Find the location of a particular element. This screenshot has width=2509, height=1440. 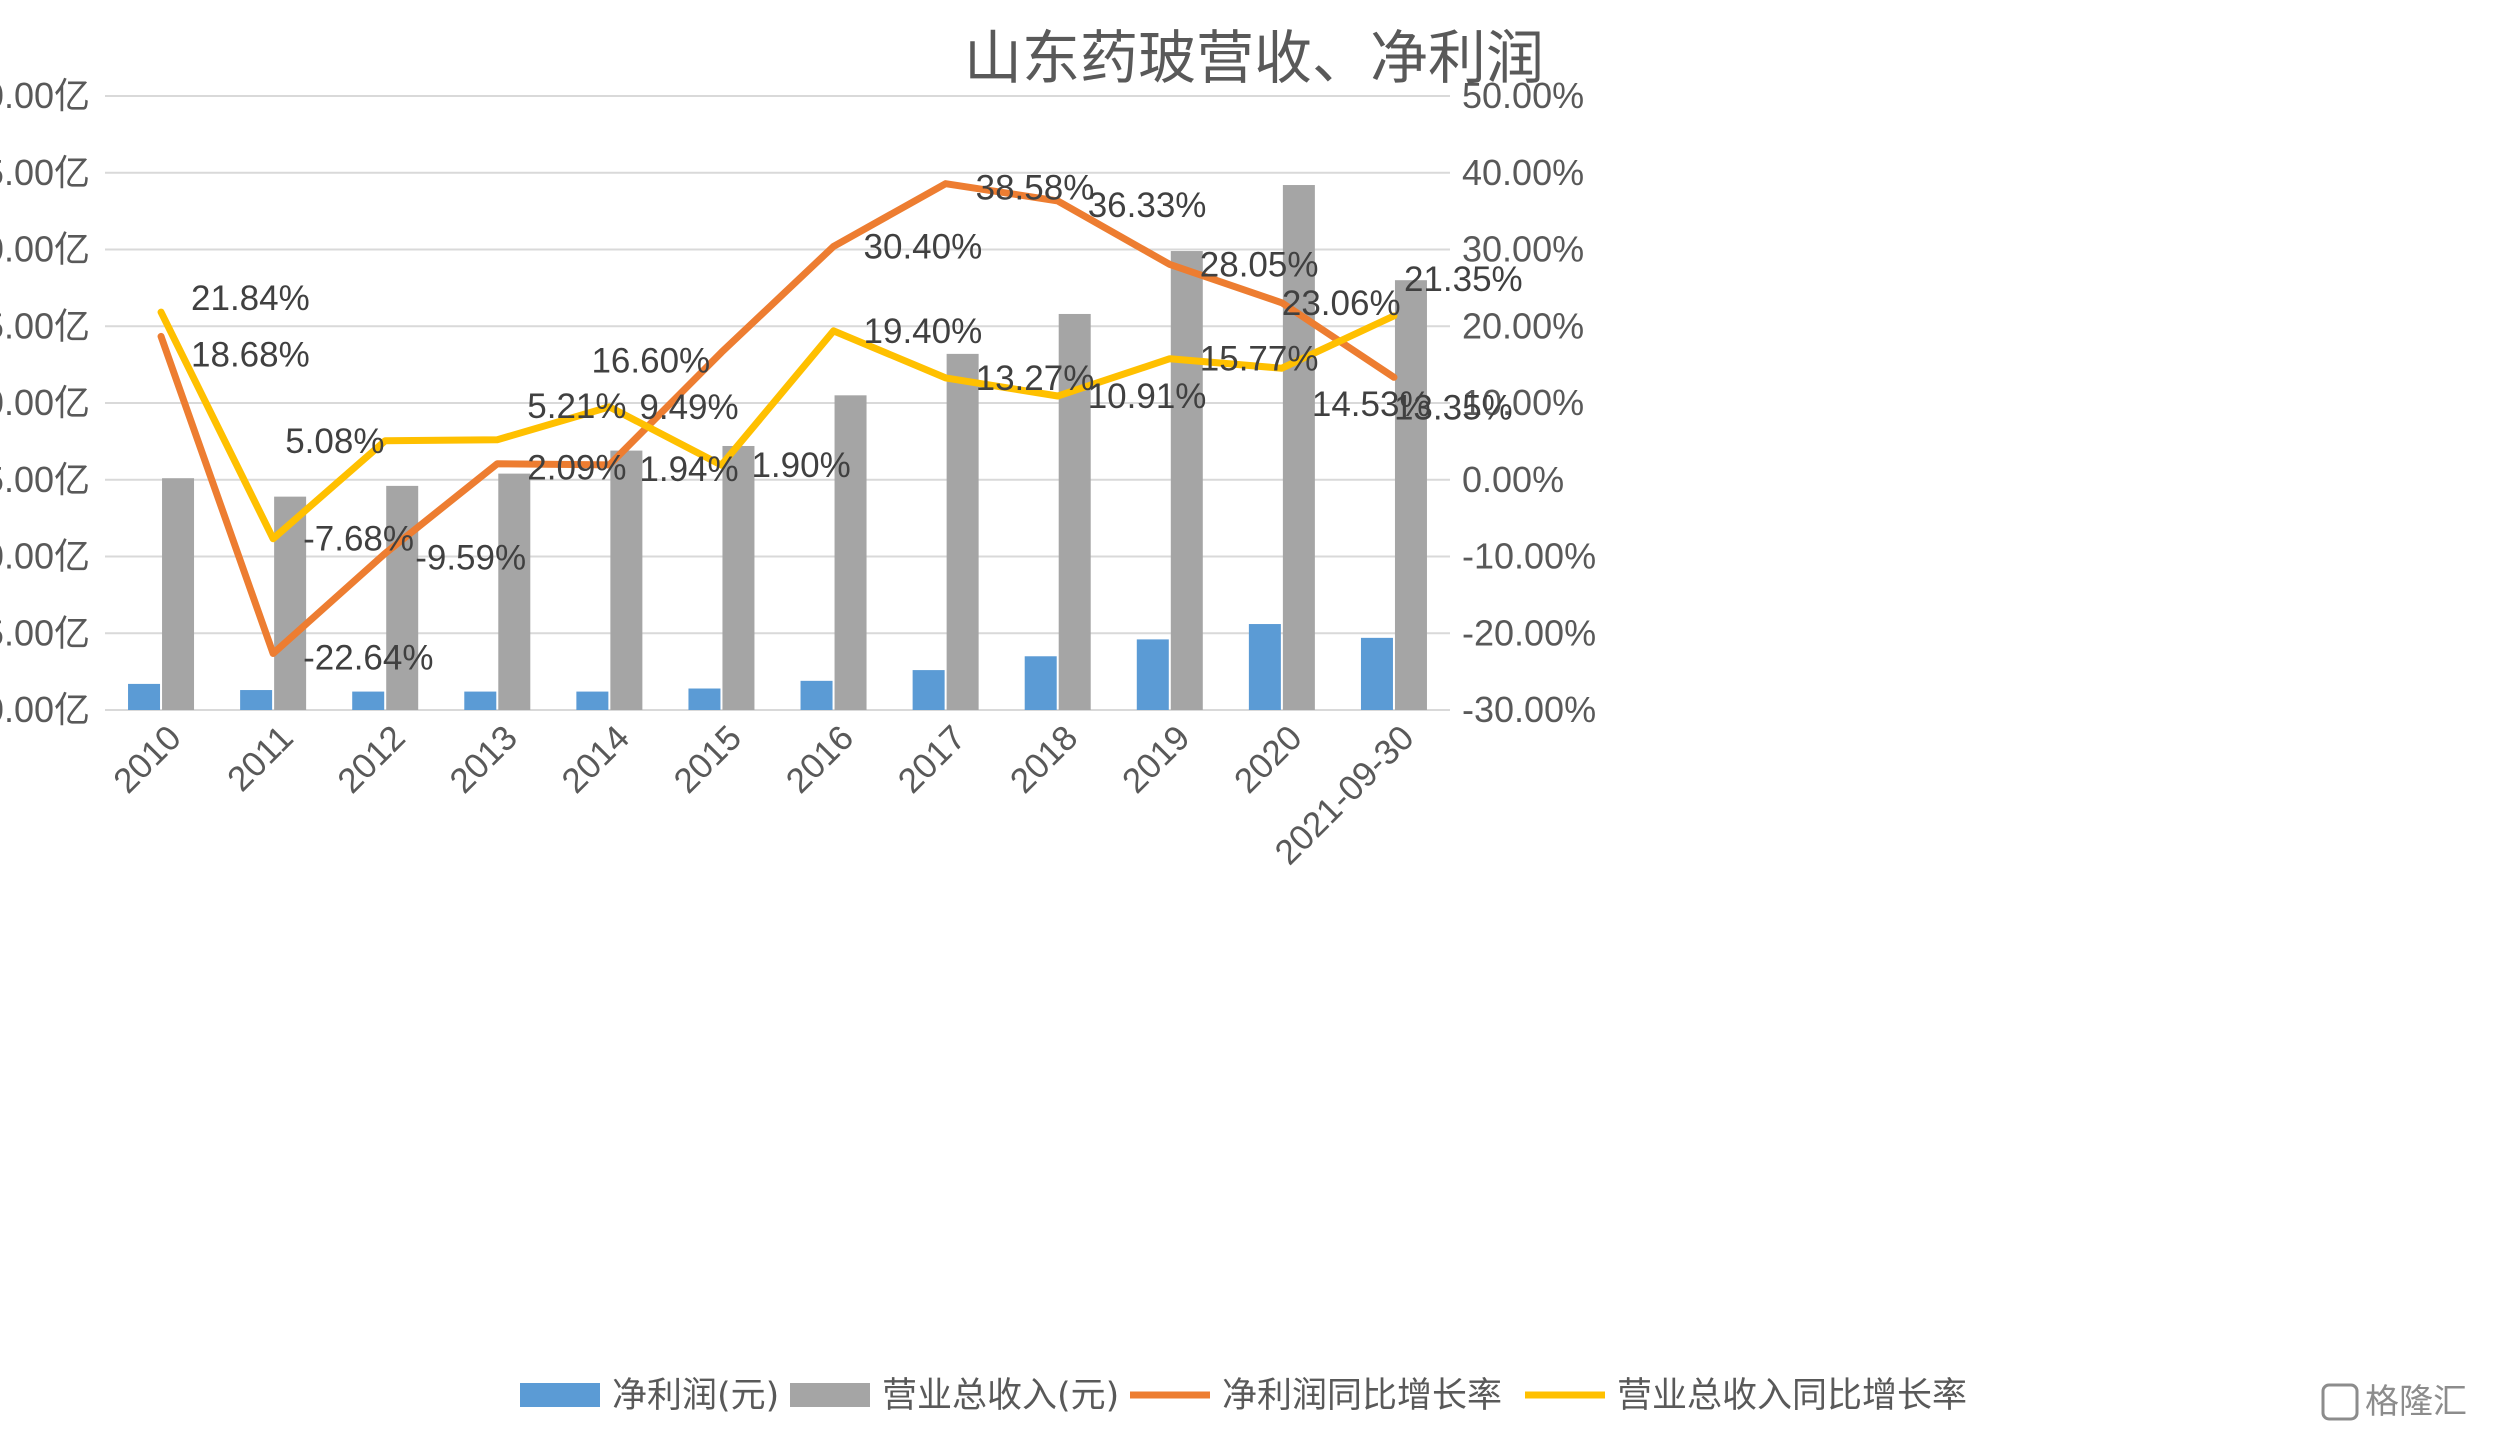

net-profit-growth-label: 18.68% is located at coordinates (250, 354).